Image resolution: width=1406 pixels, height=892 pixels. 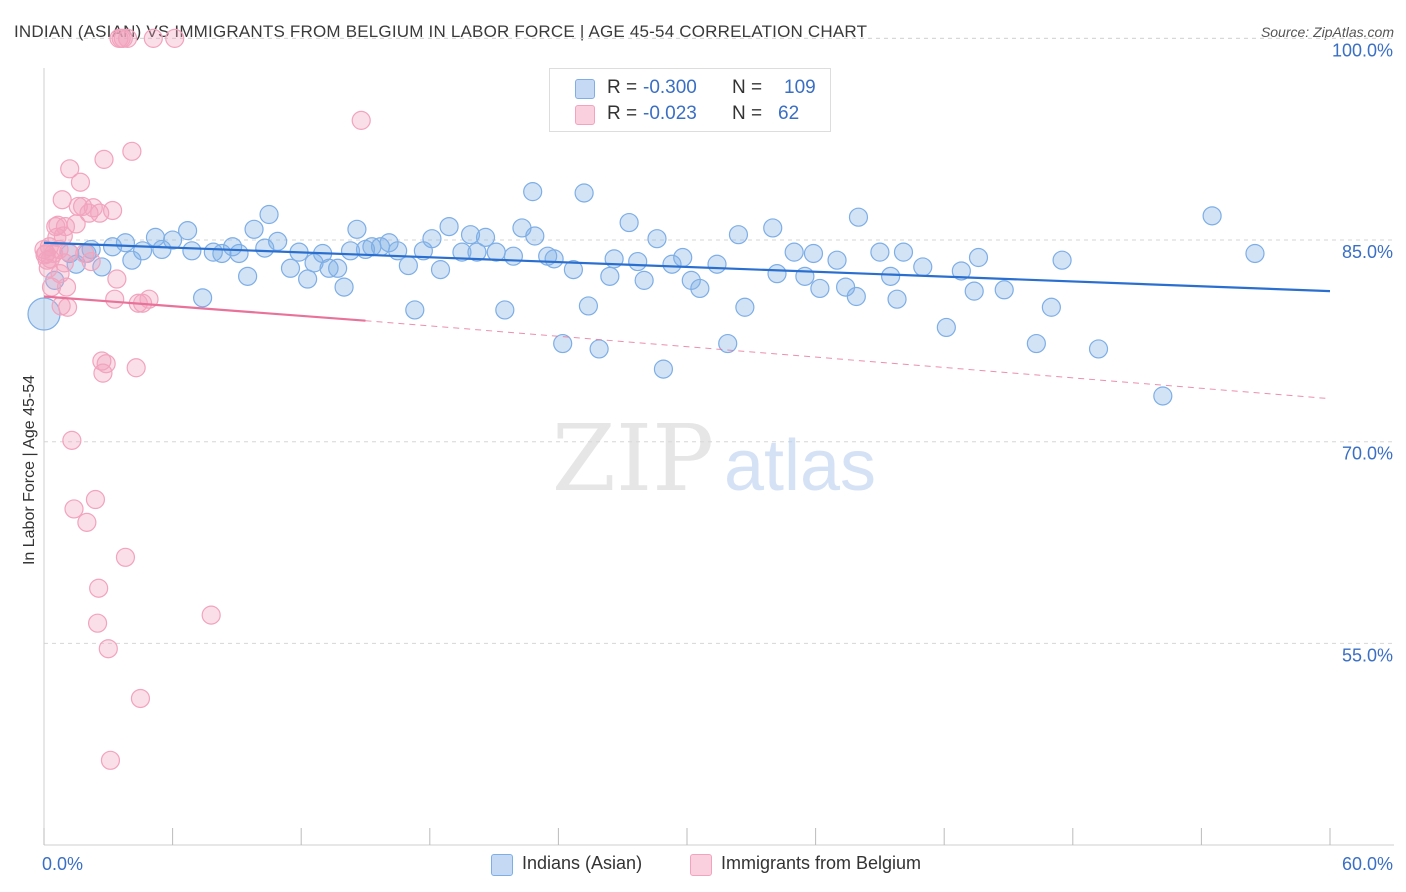 I want to click on trend-line-indians, so click(x=687, y=267).